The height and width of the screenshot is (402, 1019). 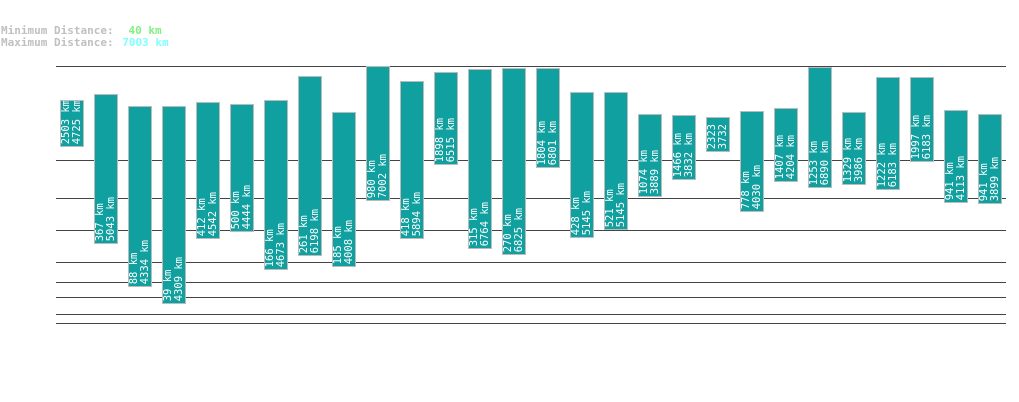 What do you see at coordinates (820, 127) in the screenshot?
I see `range-bar: 1253 km 6890 km` at bounding box center [820, 127].